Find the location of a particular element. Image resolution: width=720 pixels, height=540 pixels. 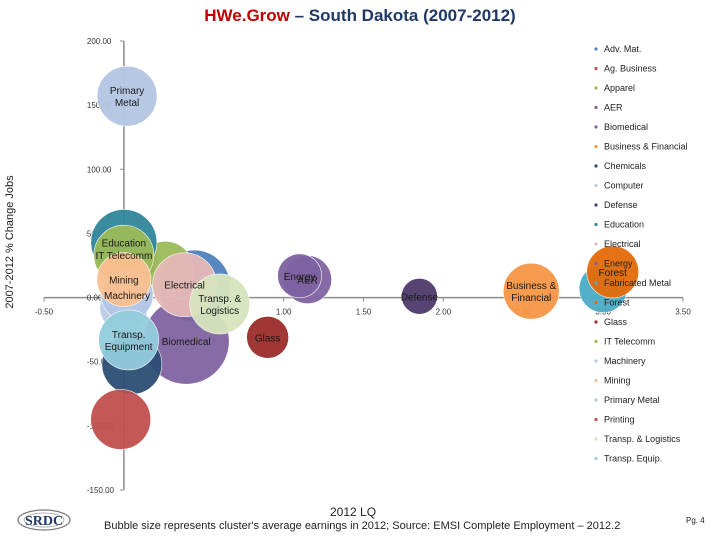

legend-label: Transp. & Logistics is located at coordinates (642, 439).